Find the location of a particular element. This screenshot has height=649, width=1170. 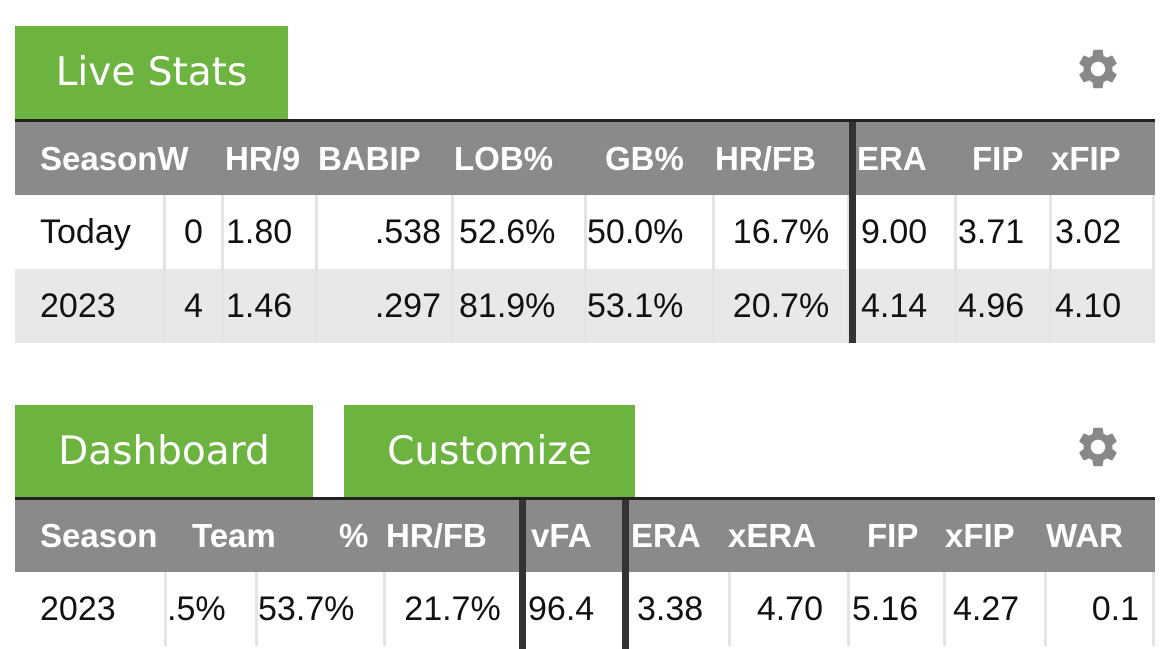

column-header-babip: BABIP is located at coordinates (369, 158).